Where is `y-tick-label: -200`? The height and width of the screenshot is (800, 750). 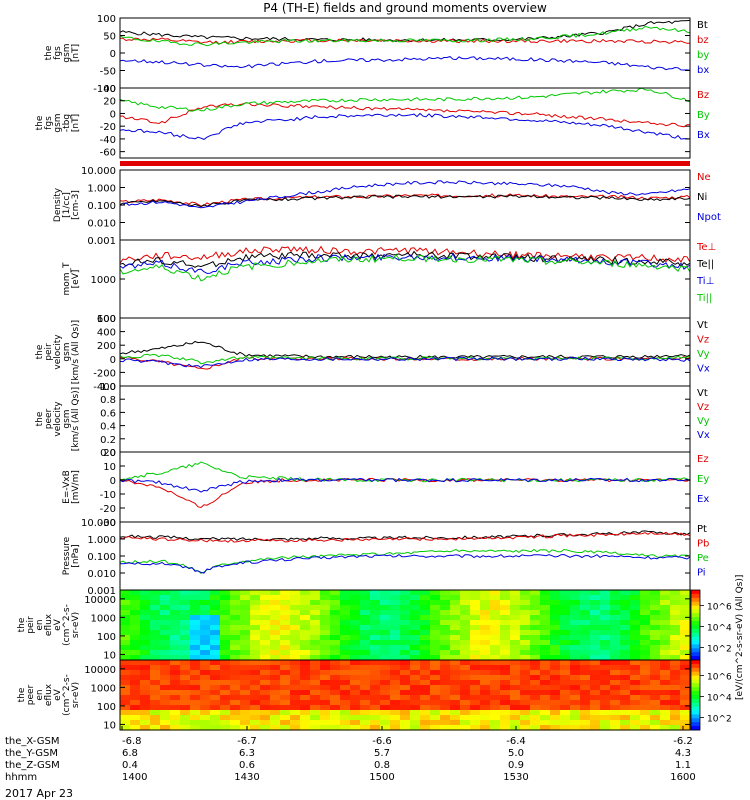
y-tick-label: -200 is located at coordinates (104, 373).